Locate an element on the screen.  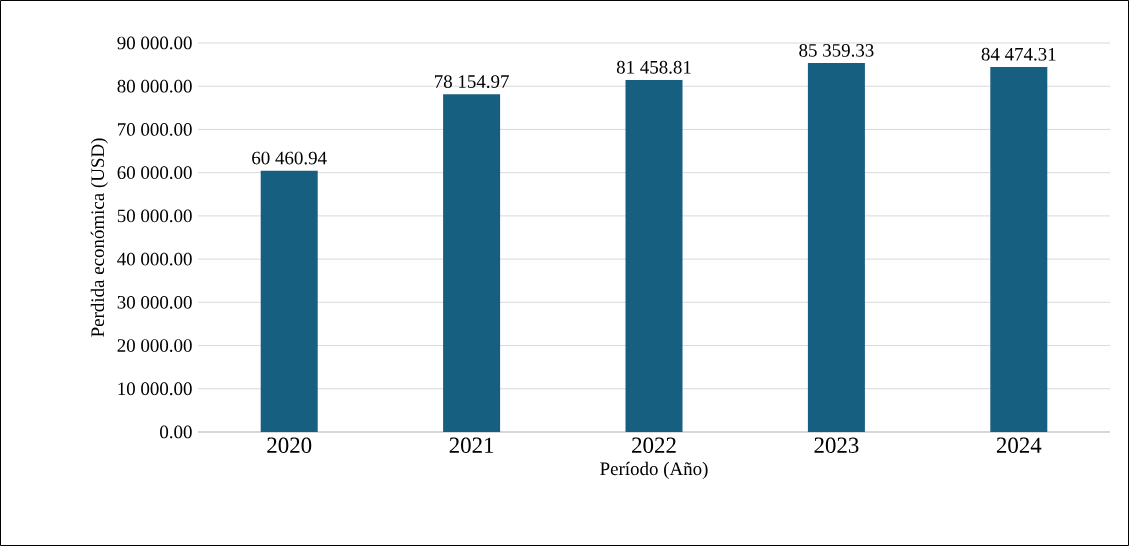
data-label: 85 359.33 is located at coordinates (836, 50).